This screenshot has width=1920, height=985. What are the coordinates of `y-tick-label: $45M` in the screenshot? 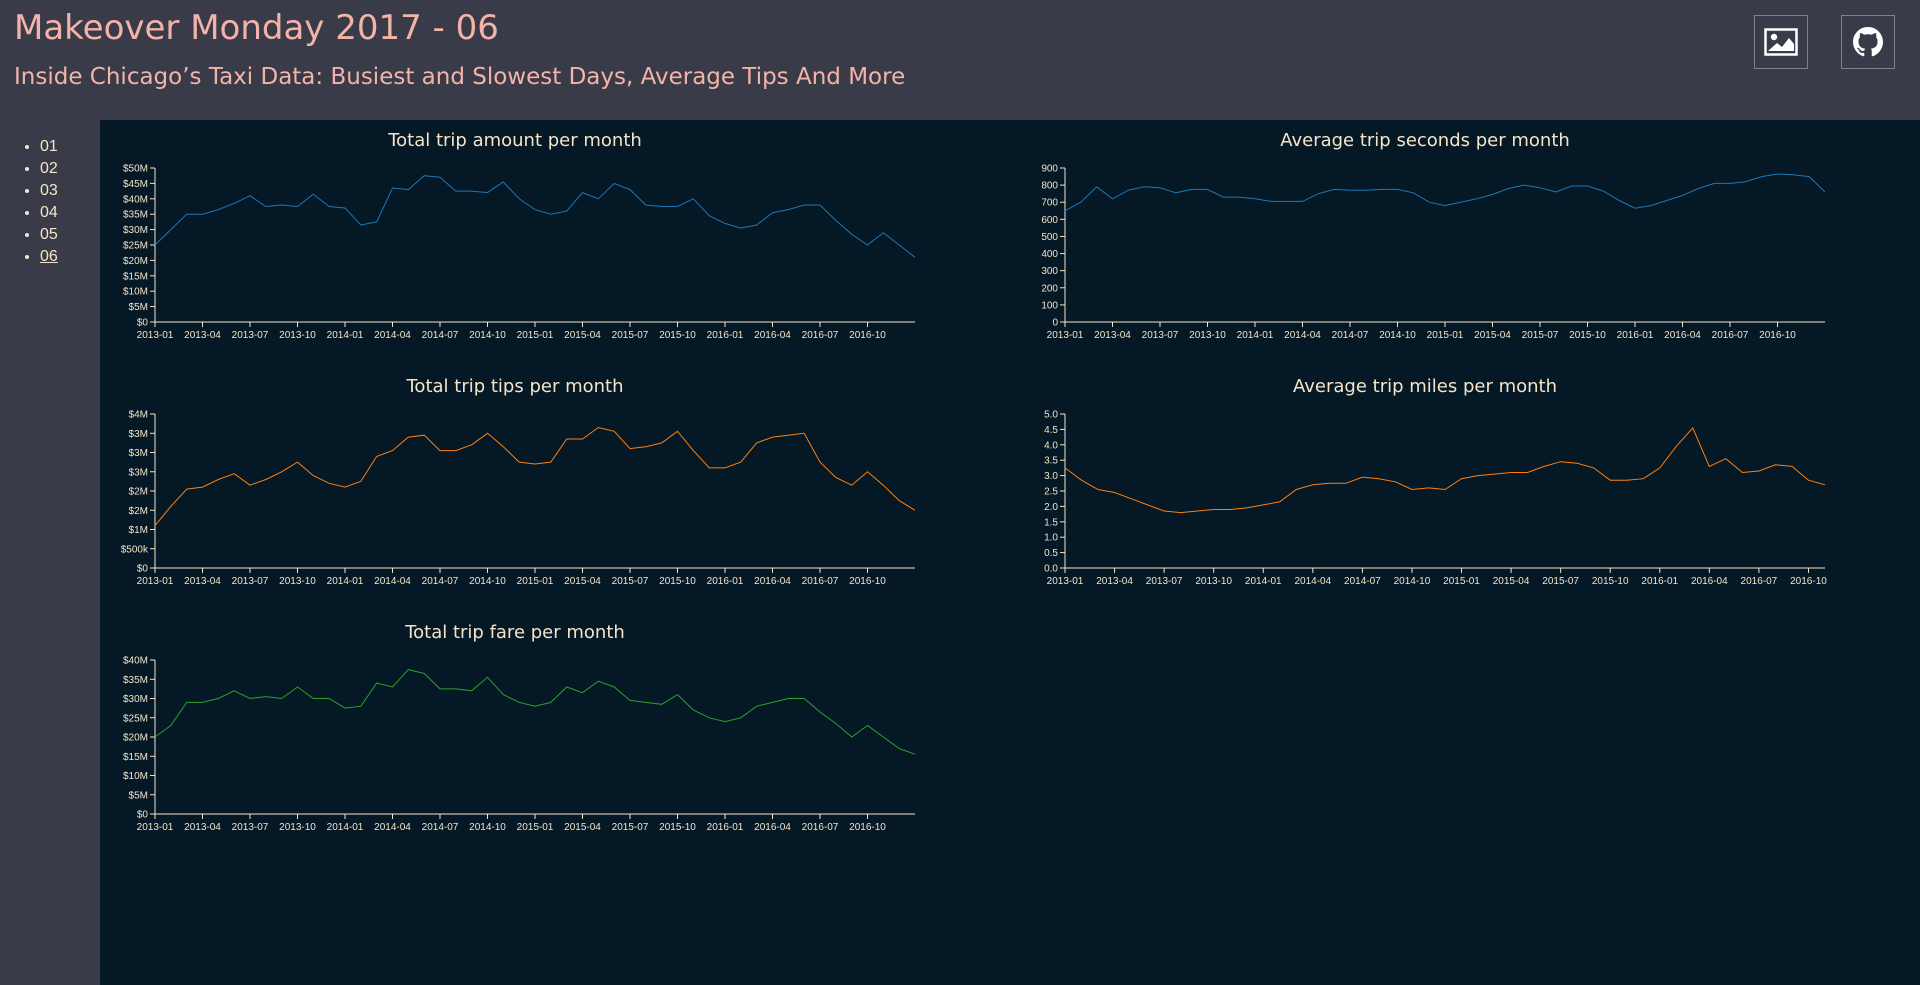 It's located at (135, 184).